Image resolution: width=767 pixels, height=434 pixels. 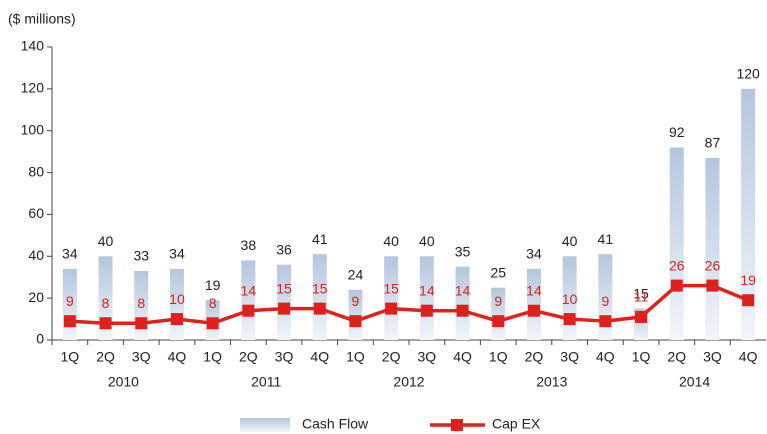 I want to click on y-tick-label: 120, so click(x=33, y=88).